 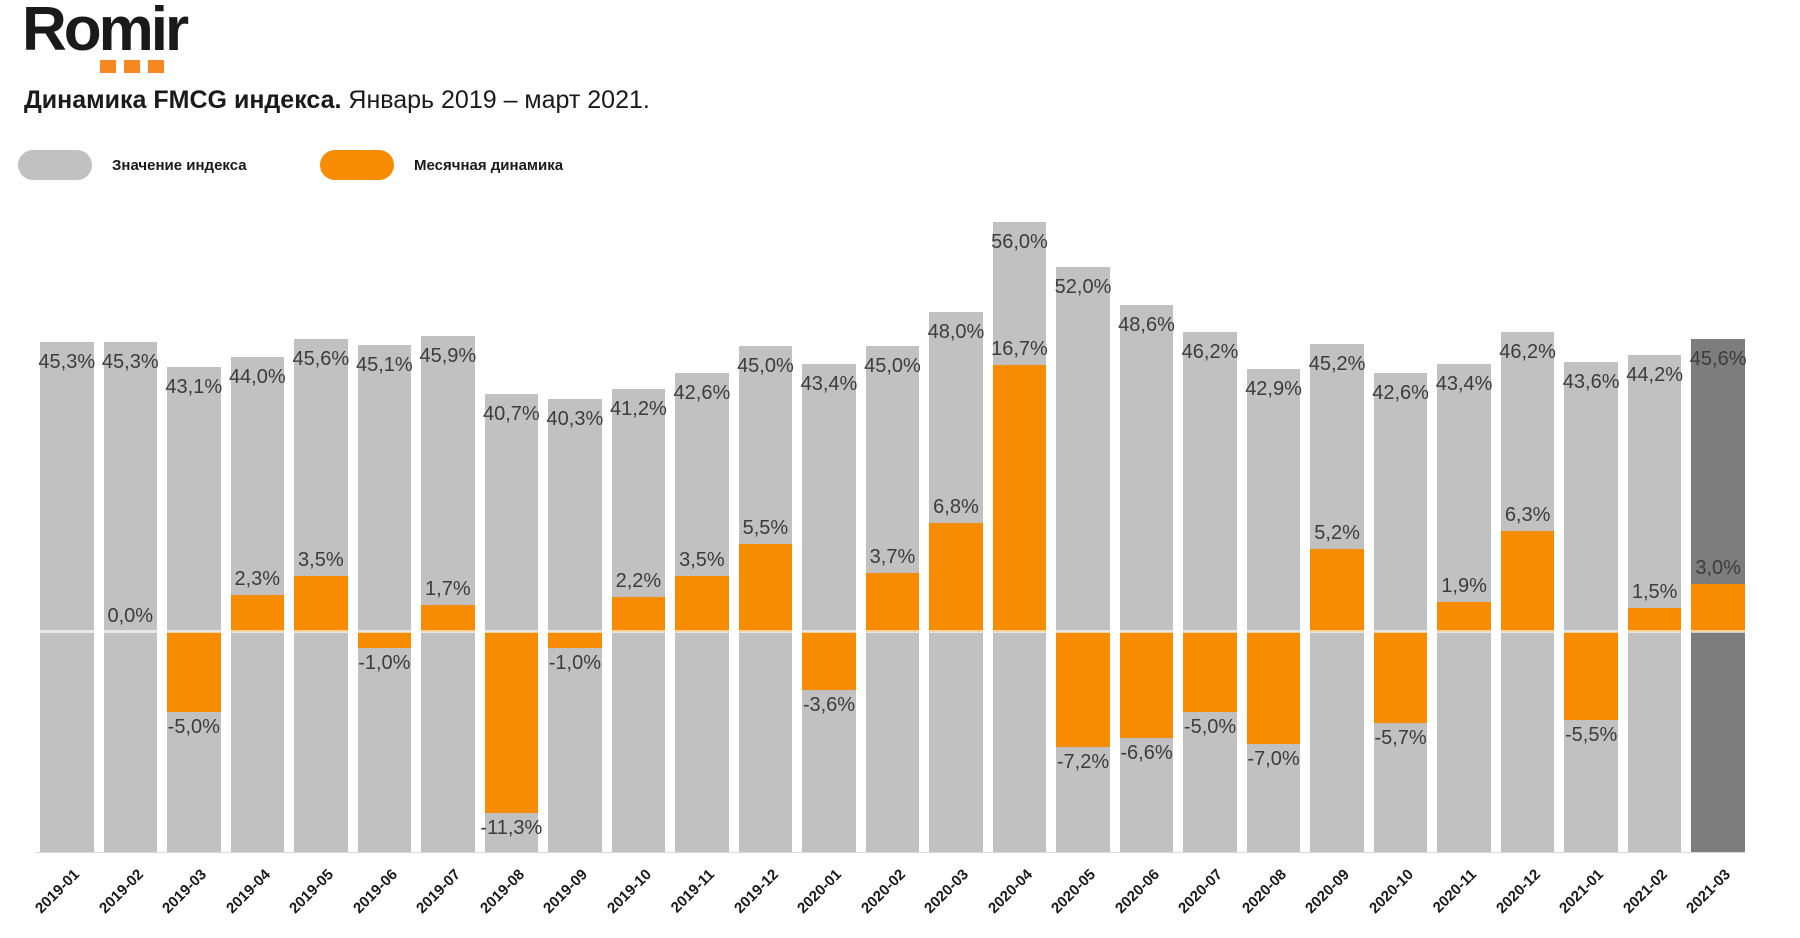 What do you see at coordinates (130, 518) in the screenshot?
I see `bar-column: 45,3% 0,0%` at bounding box center [130, 518].